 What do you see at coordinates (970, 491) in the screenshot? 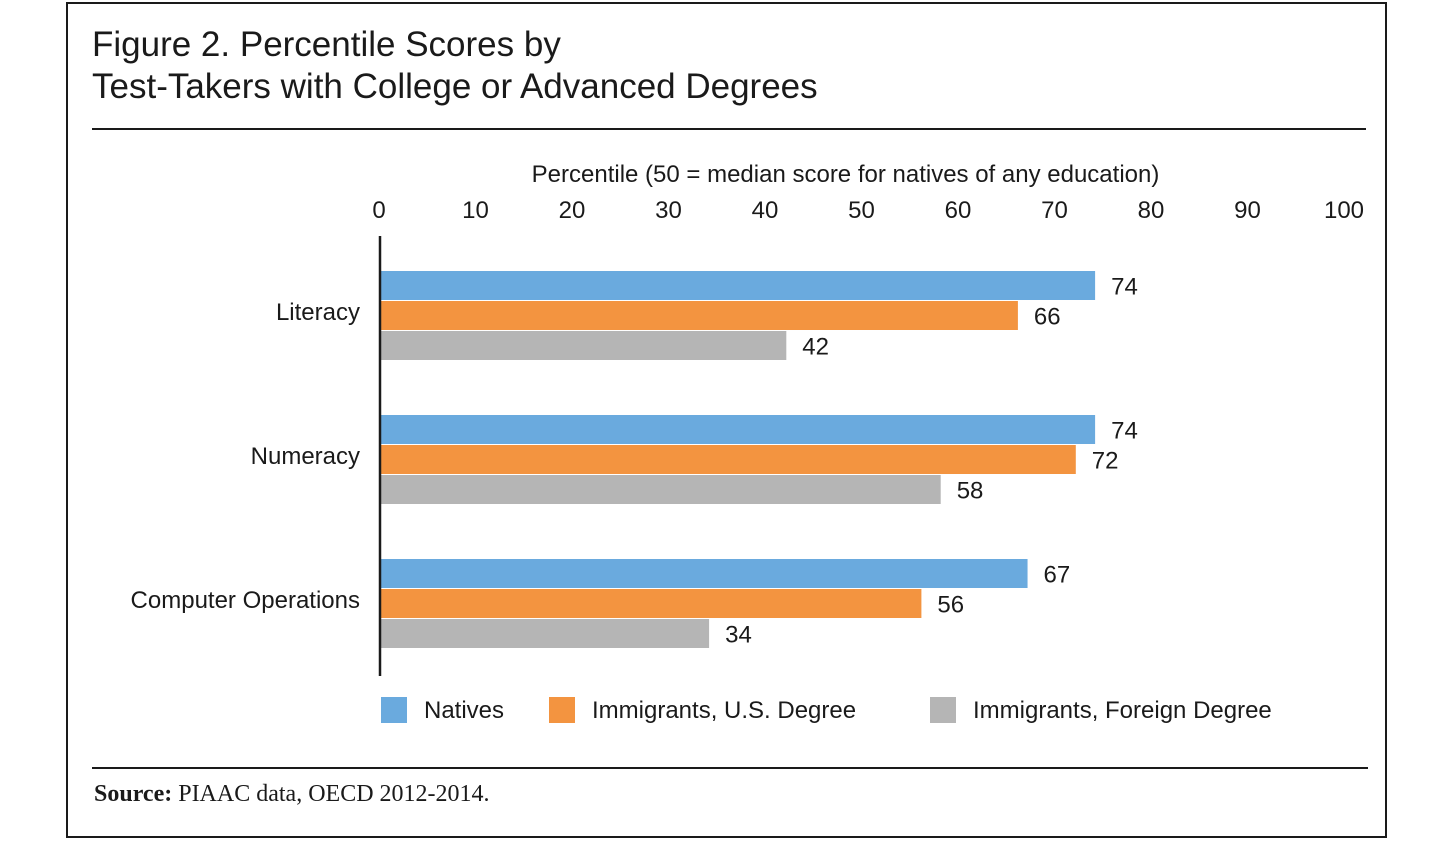
I see `data-label-1-2: 58` at bounding box center [970, 491].